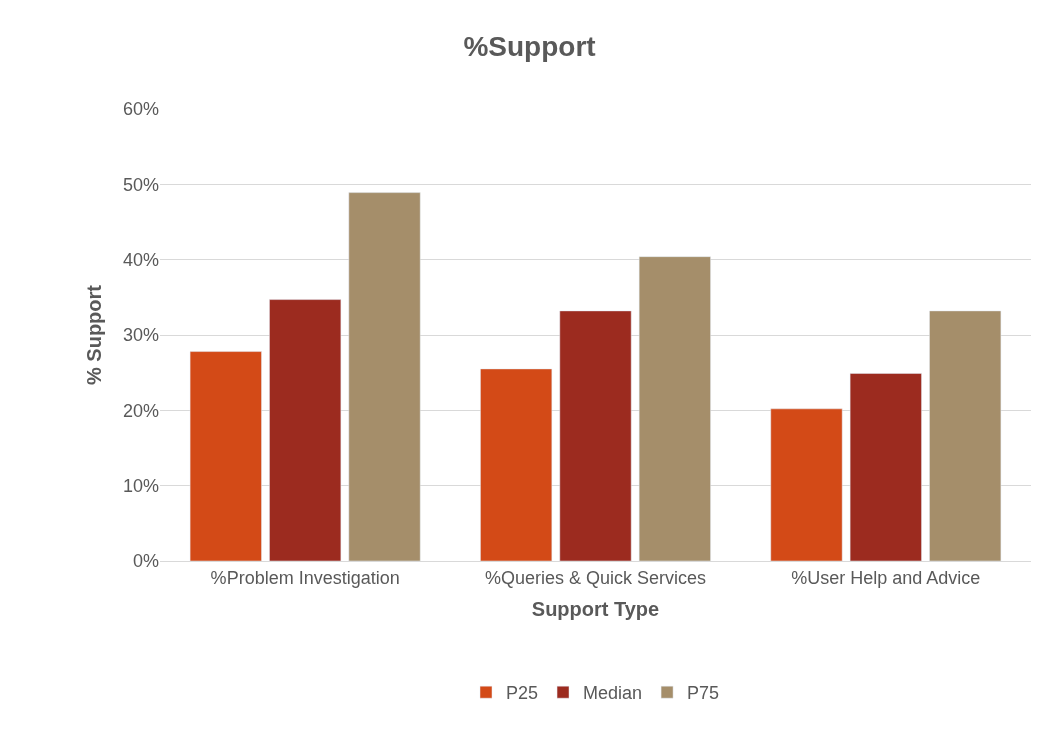 Image resolution: width=1059 pixels, height=729 pixels. What do you see at coordinates (613, 693) in the screenshot?
I see `legend-label: Median` at bounding box center [613, 693].